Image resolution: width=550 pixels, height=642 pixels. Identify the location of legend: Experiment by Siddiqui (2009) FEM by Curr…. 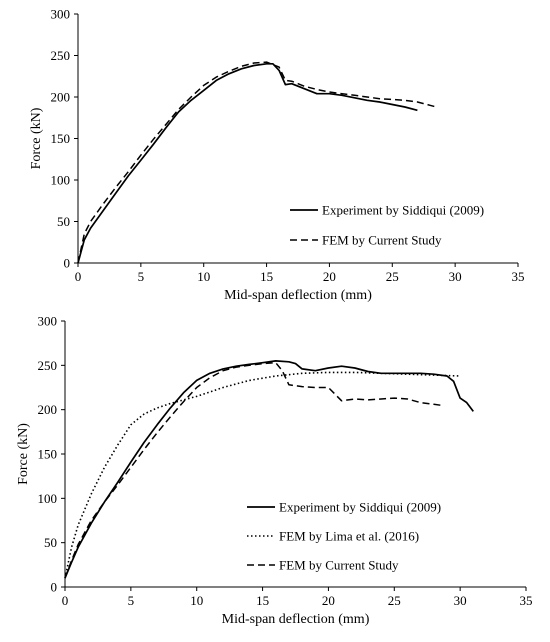
(387, 225).